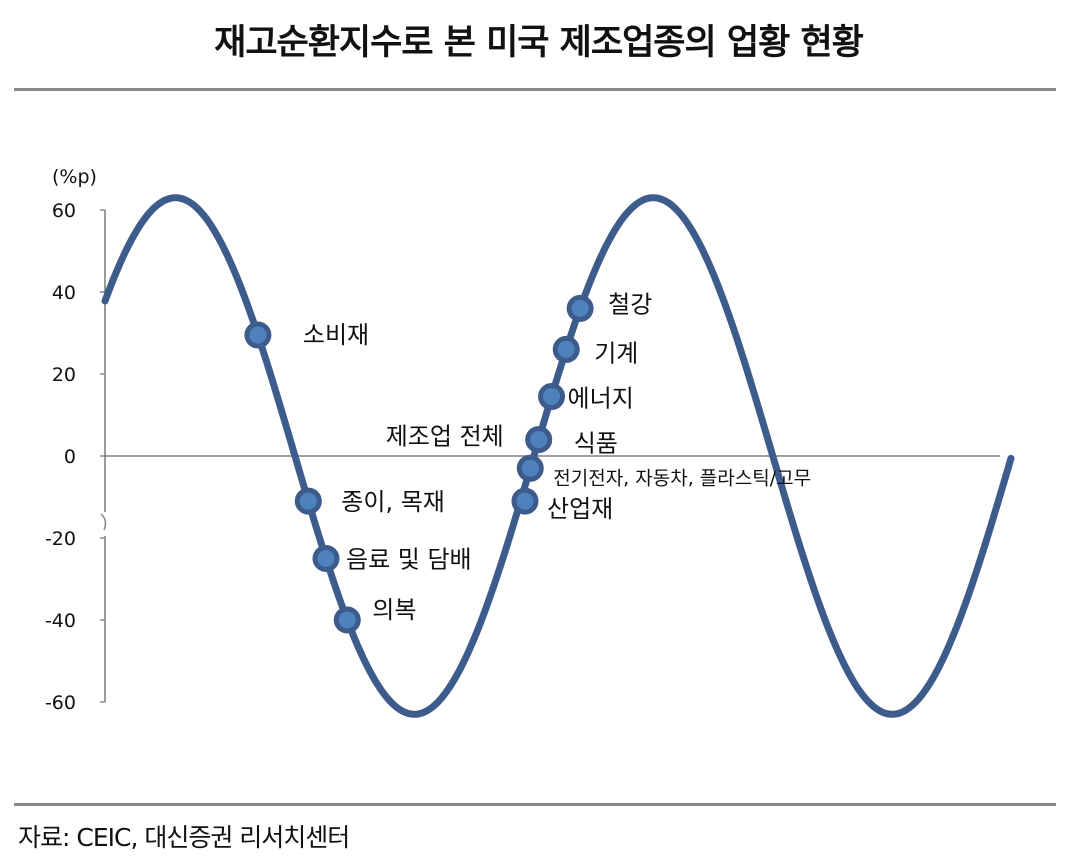 The image size is (1077, 865). I want to click on source-note: 자료: CEIC, 대신증권 리서치센터, so click(184, 837).